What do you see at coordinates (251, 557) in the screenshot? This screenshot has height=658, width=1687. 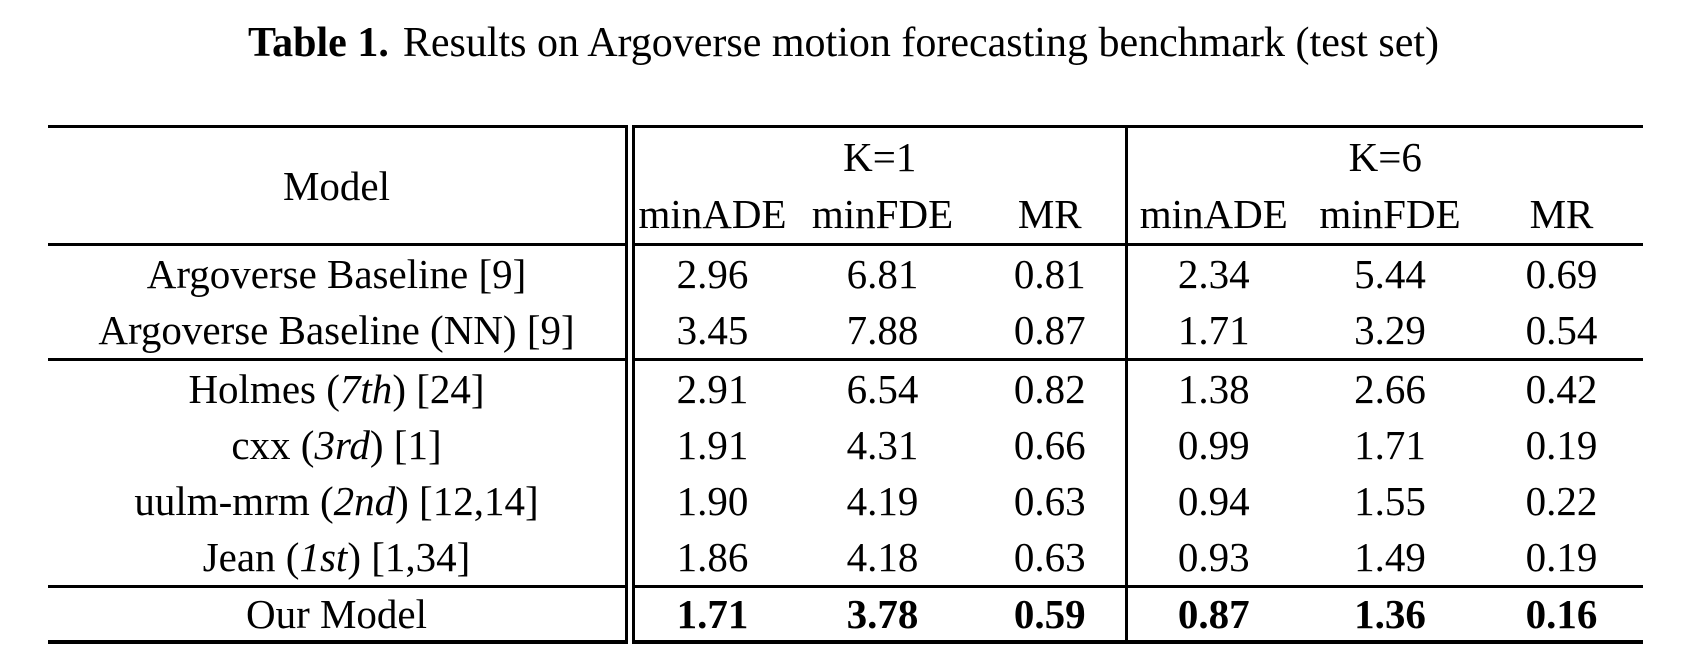 I see `model-name: Jean (` at bounding box center [251, 557].